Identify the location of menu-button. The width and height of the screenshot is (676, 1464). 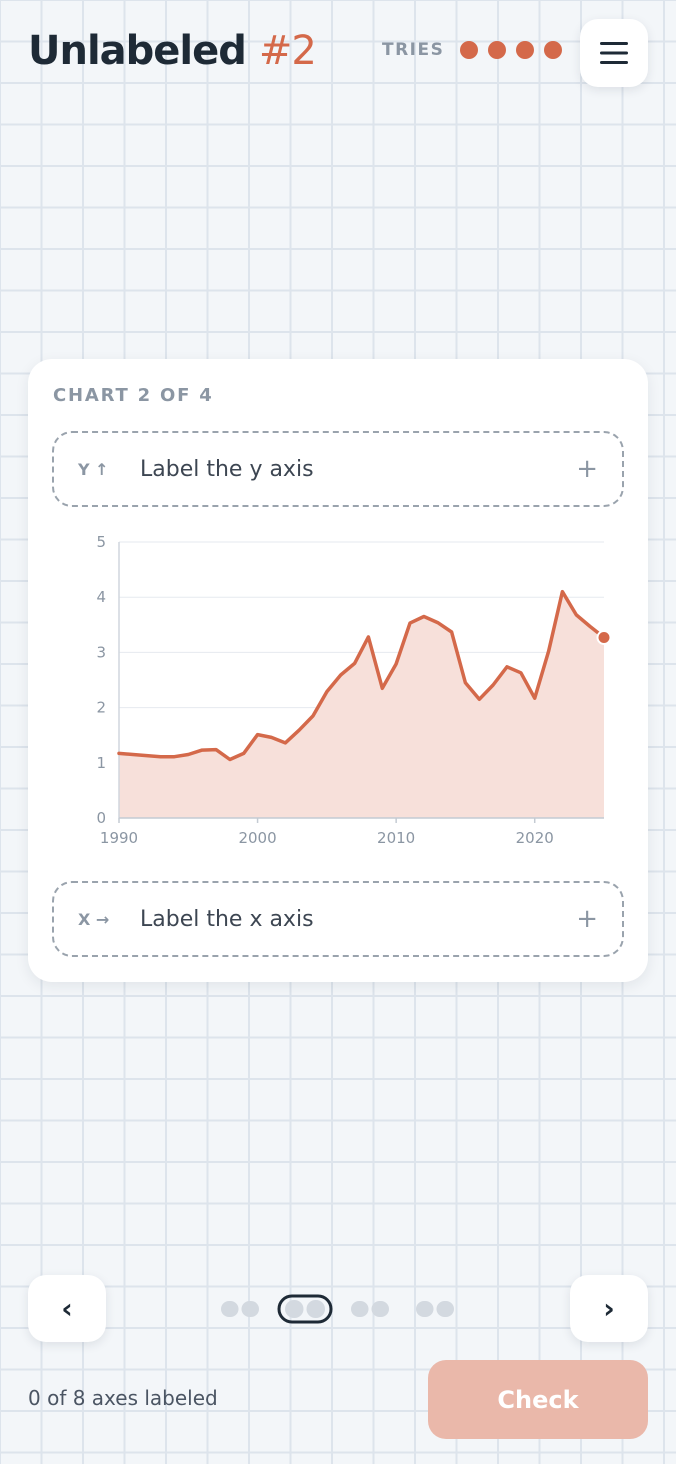
(614, 53).